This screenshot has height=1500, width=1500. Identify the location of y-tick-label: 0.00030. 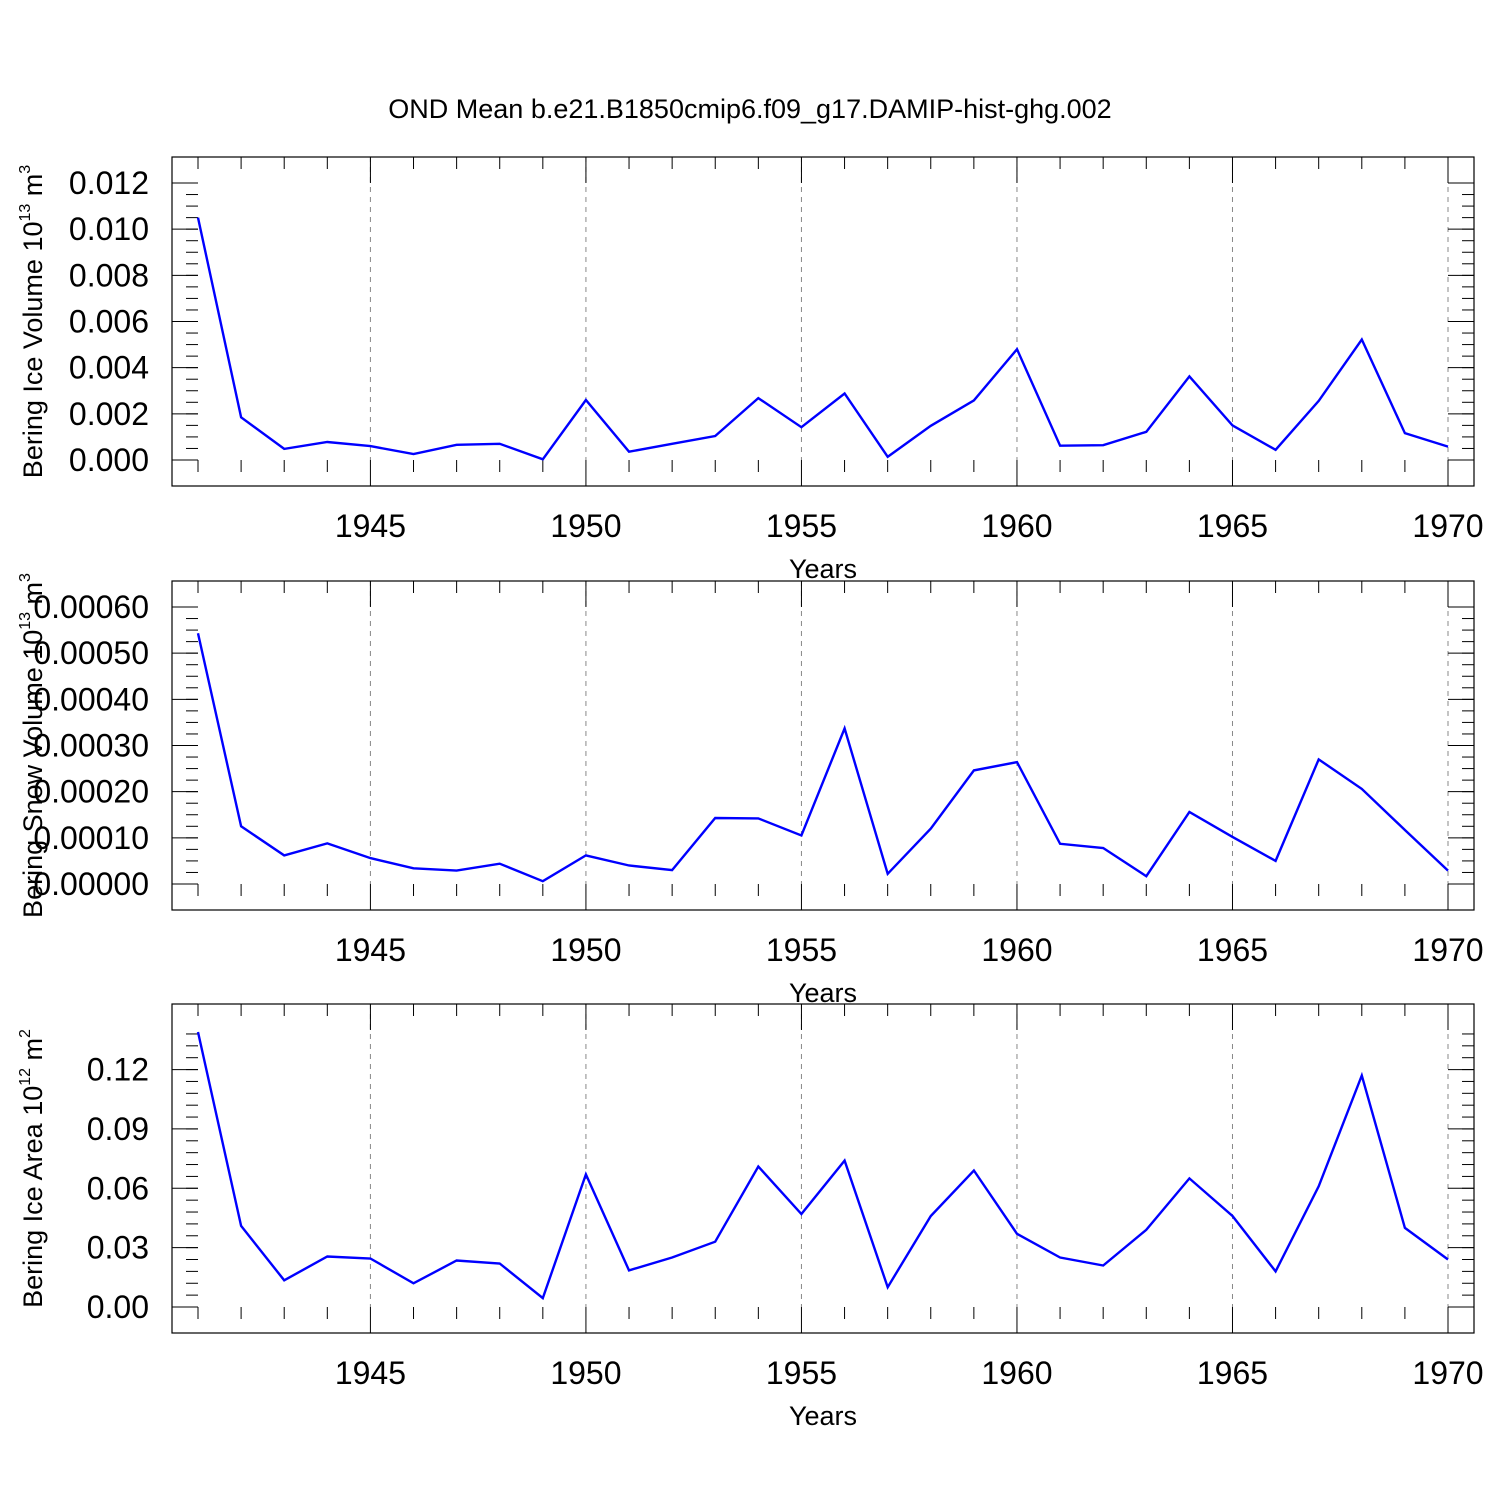
(91, 746).